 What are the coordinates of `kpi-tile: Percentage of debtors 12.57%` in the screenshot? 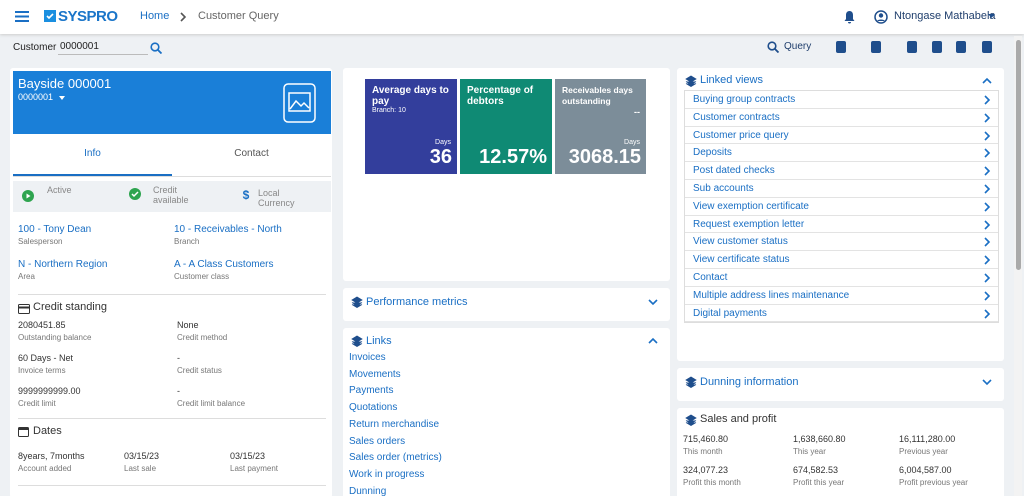 It's located at (506, 126).